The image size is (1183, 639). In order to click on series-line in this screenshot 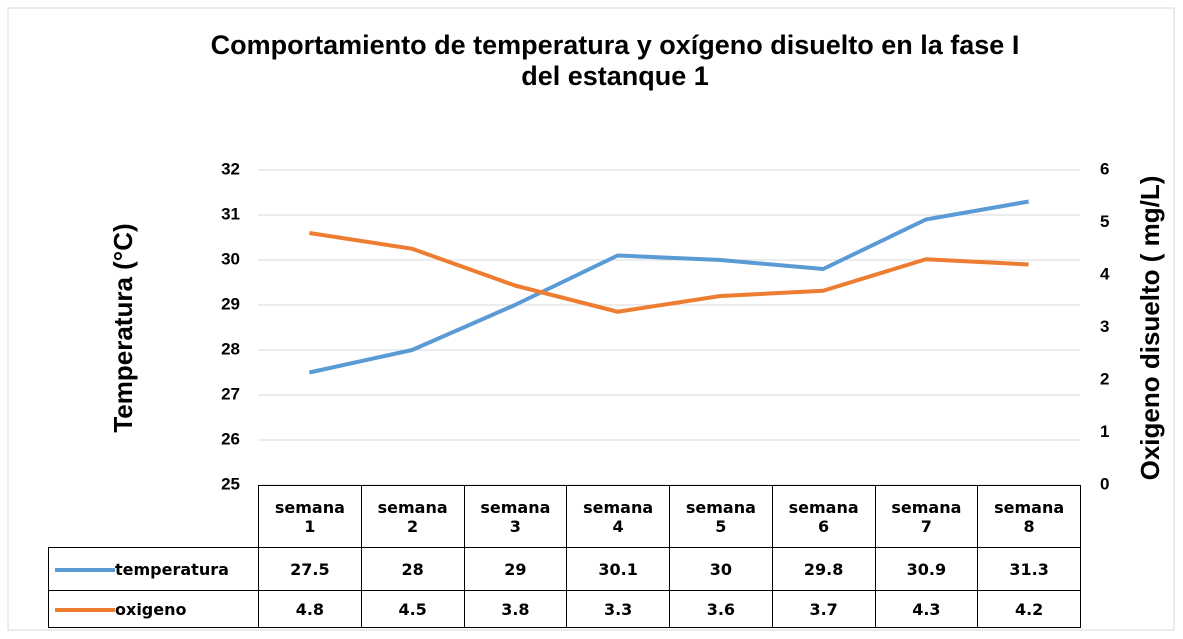, I will do `click(669, 272)`.